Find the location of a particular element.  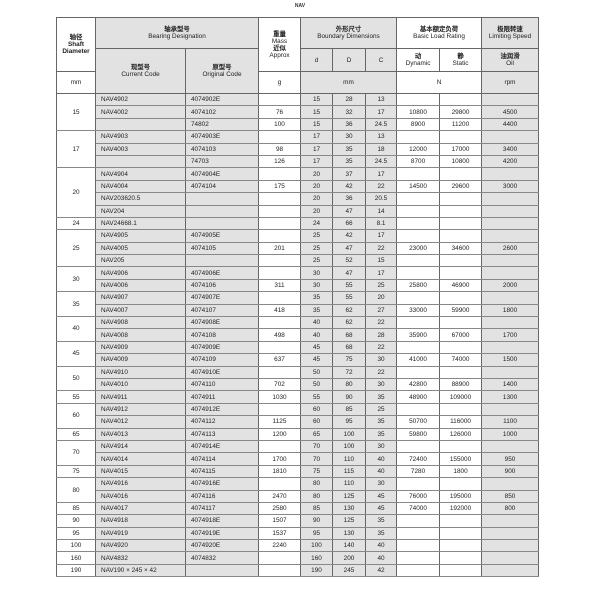

table-row: NAV4005 4074105 201 25 47 22 23000 34600 2600 is located at coordinates (298, 248).